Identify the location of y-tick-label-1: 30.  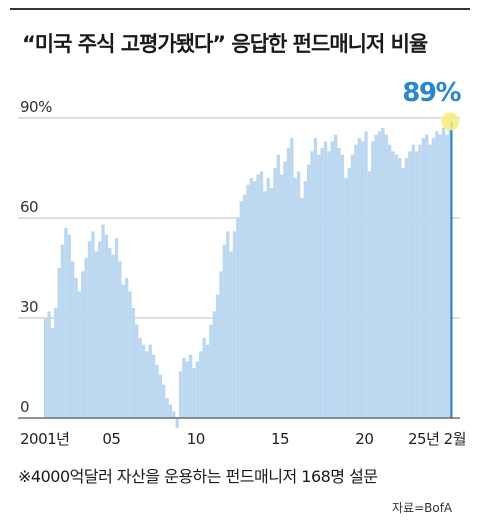
(29, 307).